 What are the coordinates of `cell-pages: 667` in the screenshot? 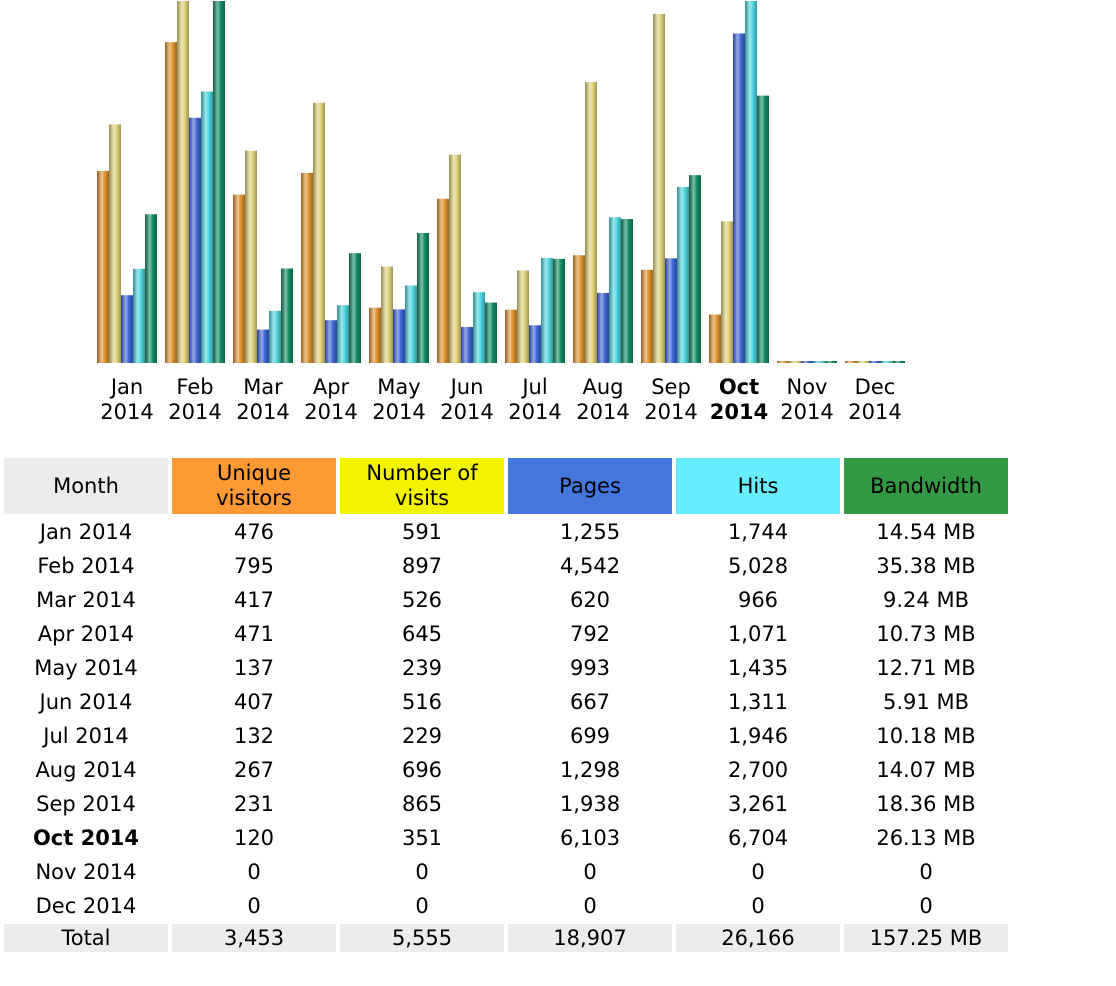 It's located at (590, 702).